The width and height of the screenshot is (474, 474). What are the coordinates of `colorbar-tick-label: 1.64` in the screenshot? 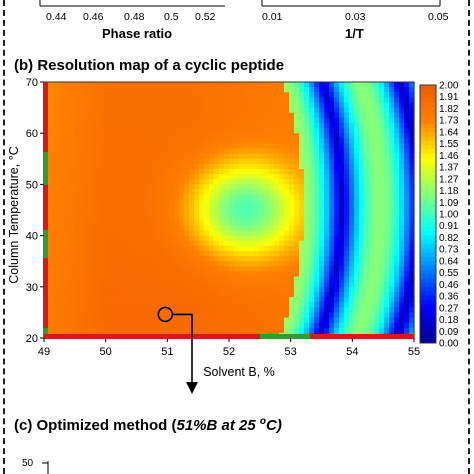 It's located at (449, 132).